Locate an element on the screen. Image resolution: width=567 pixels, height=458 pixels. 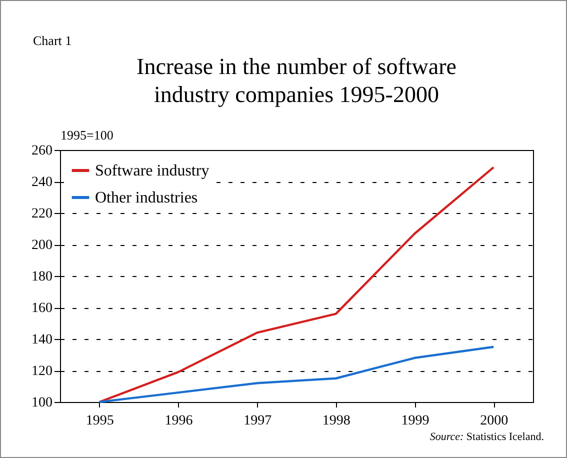
y-tick-label: 140 is located at coordinates (42, 340).